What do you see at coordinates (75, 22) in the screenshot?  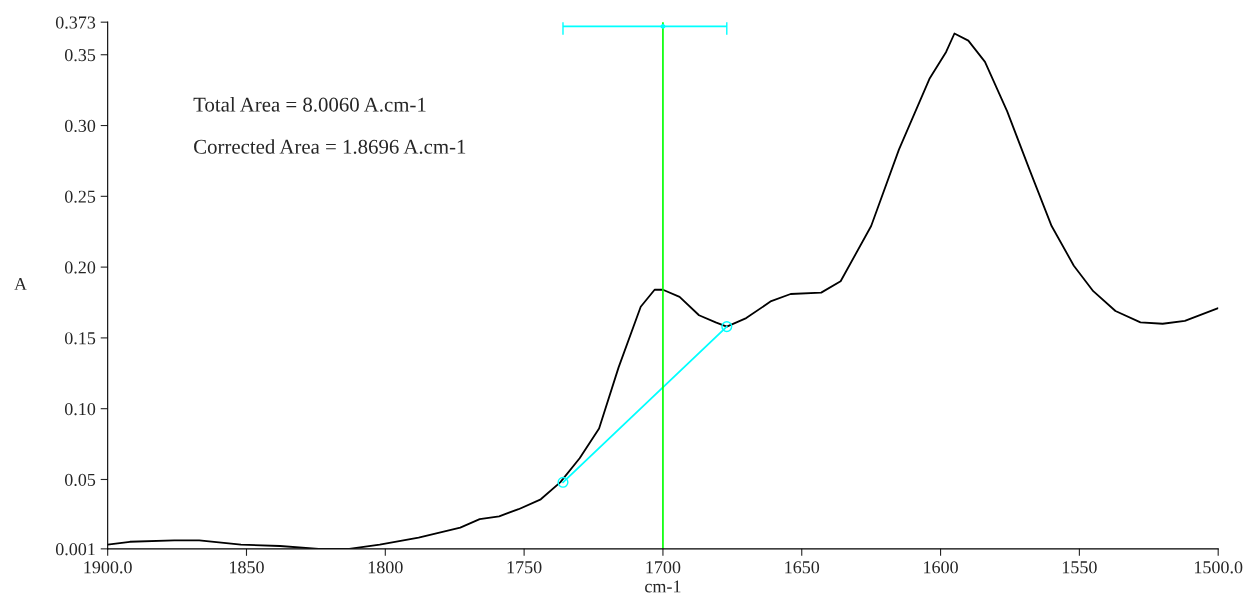 I see `y-tick-label: 0.373` at bounding box center [75, 22].